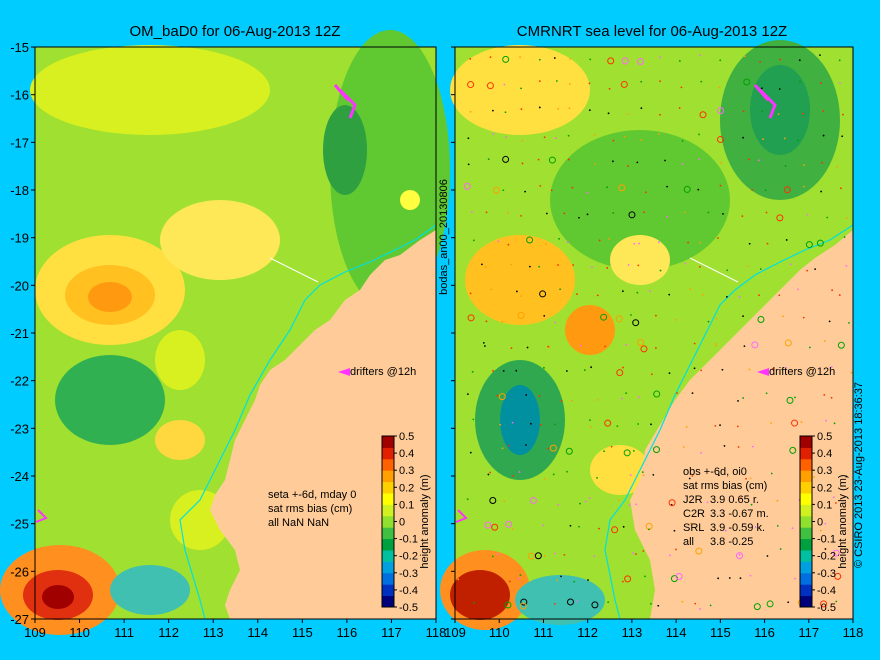 This screenshot has width=880, height=660. Describe the element at coordinates (19, 476) in the screenshot. I see `y-tick-label: -24` at that location.